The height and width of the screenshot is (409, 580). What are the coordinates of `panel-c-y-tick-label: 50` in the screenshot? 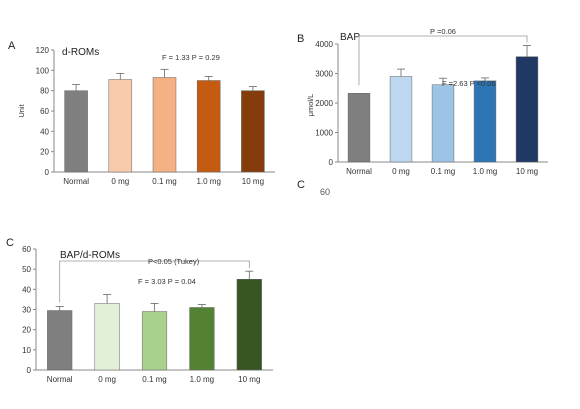 It's located at (26, 269).